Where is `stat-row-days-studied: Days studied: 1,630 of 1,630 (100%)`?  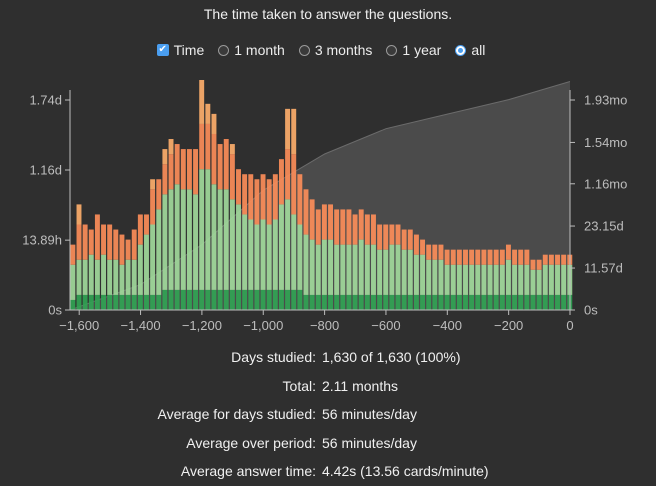 stat-row-days-studied: Days studied: 1,630 of 1,630 (100%) is located at coordinates (328, 357).